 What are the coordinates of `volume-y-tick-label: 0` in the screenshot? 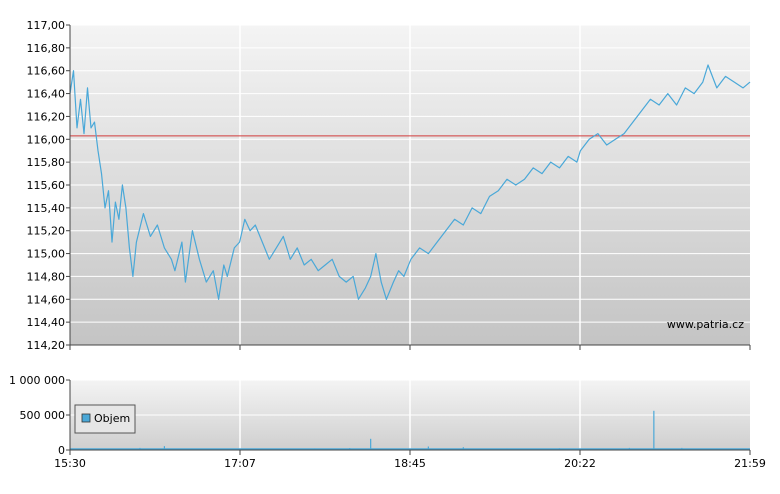 It's located at (61, 450).